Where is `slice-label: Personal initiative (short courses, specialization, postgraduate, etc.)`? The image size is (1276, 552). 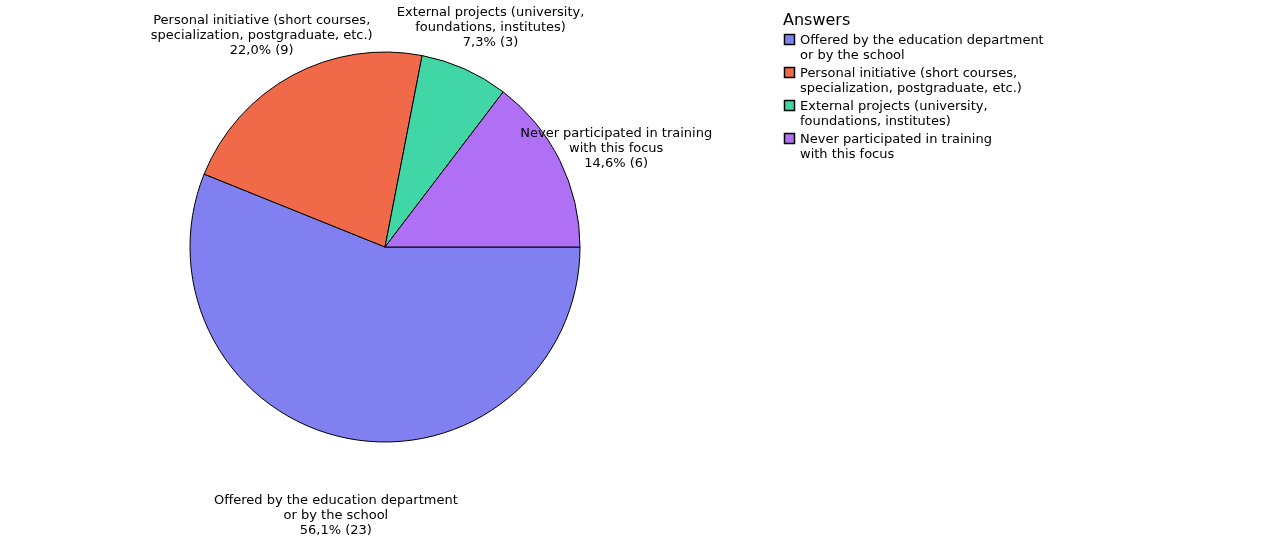 slice-label: Personal initiative (short courses, specialization, postgraduate, etc.) is located at coordinates (261, 27).